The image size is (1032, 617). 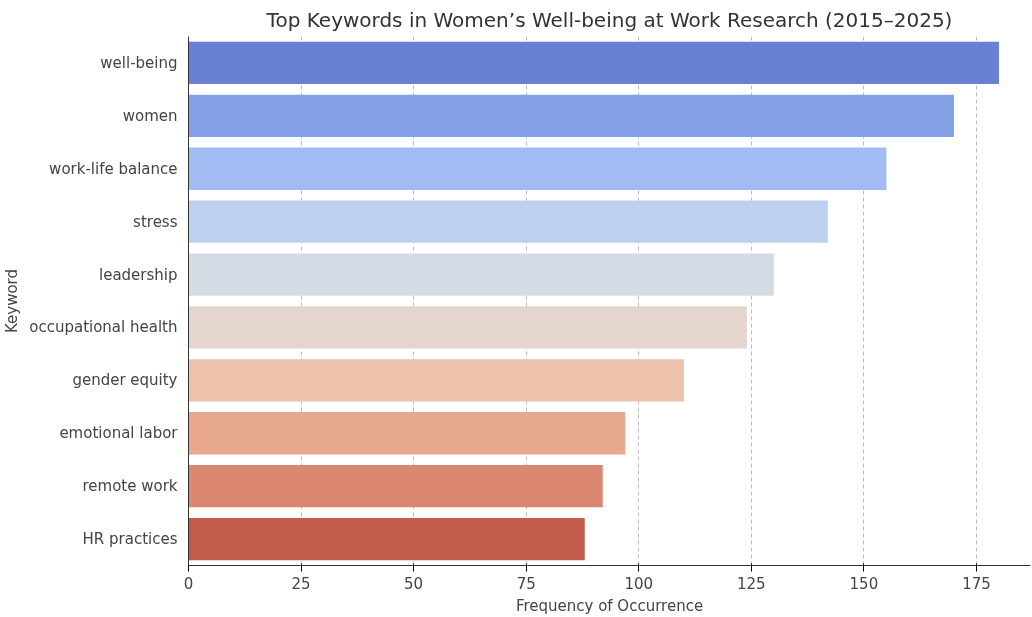 I want to click on x-tick-label: 125, so click(x=751, y=583).